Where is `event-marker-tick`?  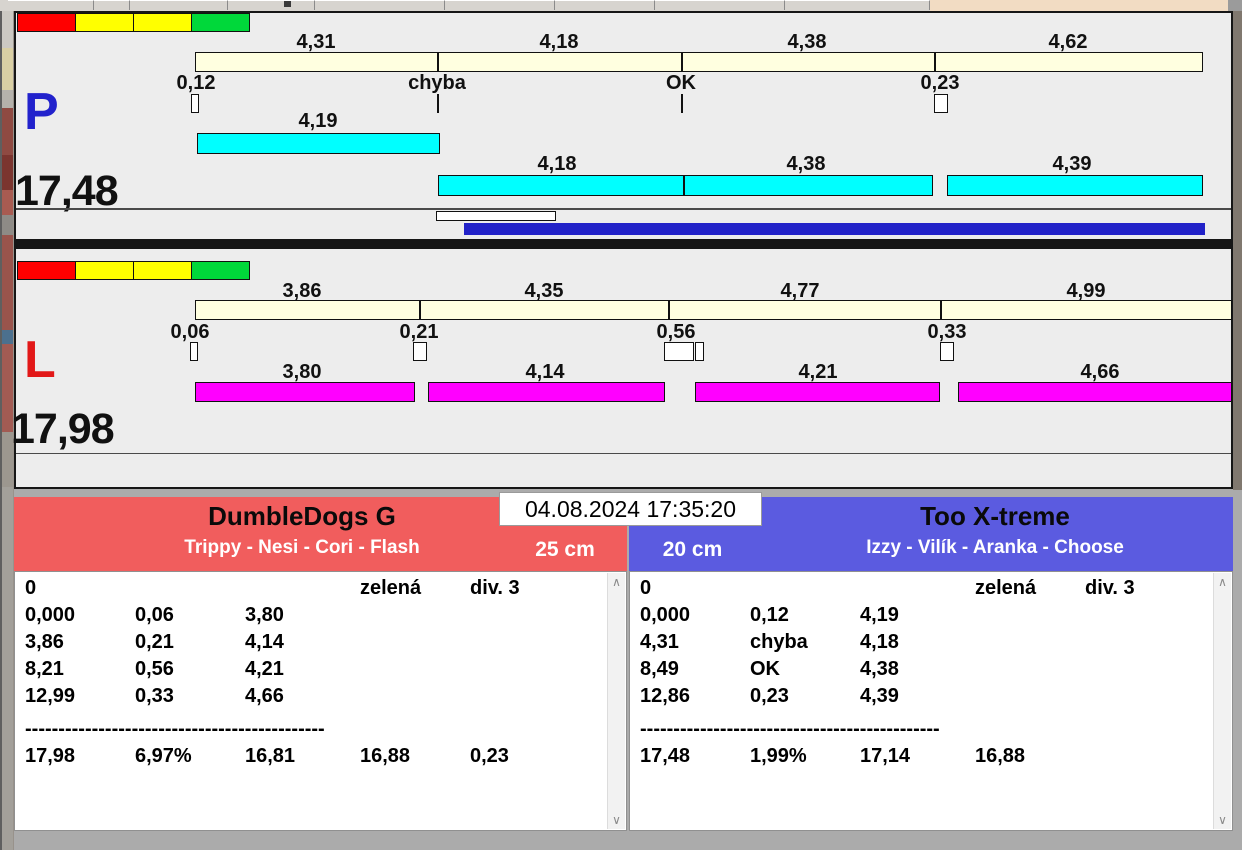
event-marker-tick is located at coordinates (438, 103).